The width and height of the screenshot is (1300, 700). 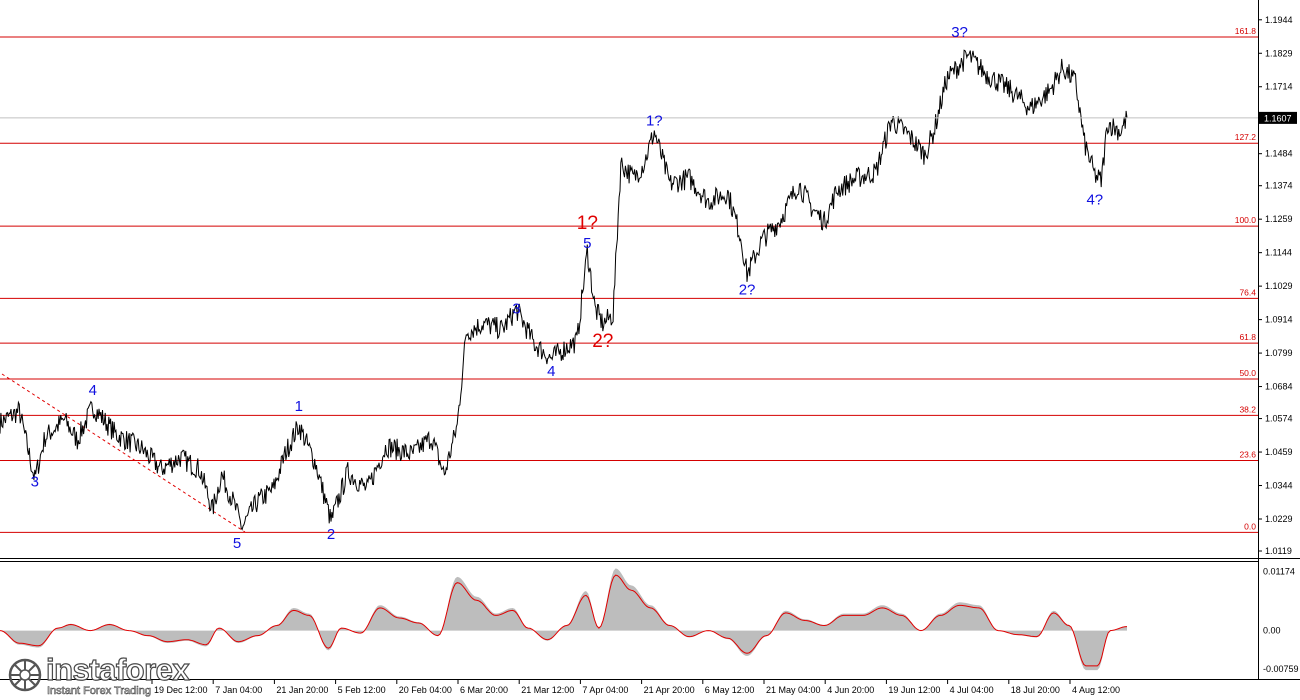 I want to click on current-price-label: 1.1607, so click(x=1278, y=118).